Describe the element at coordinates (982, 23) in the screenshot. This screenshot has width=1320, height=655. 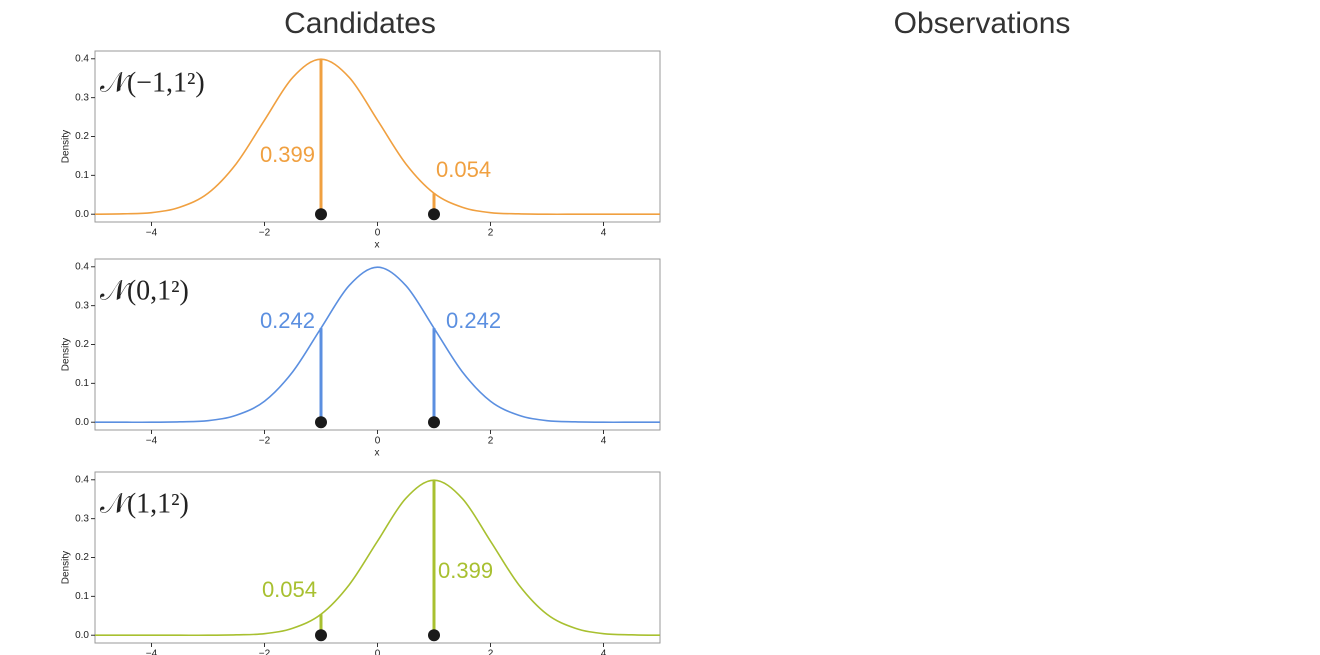
I see `right-title: Observations` at that location.